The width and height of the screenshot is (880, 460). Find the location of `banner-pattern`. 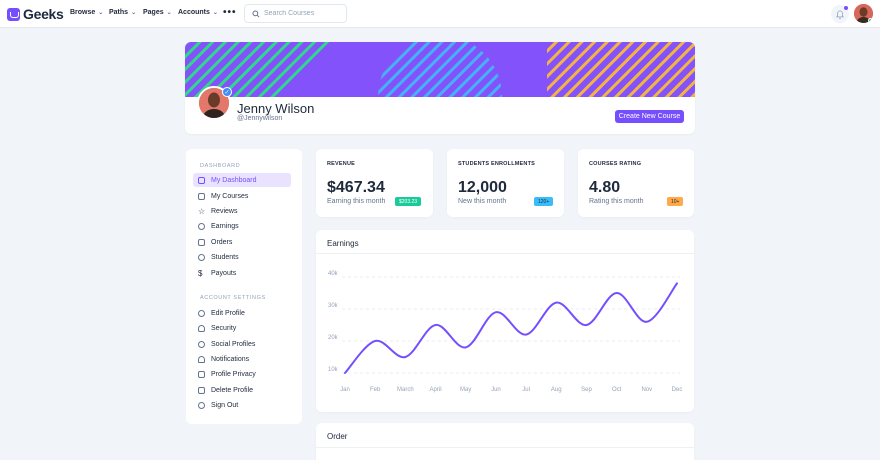

banner-pattern is located at coordinates (440, 69).